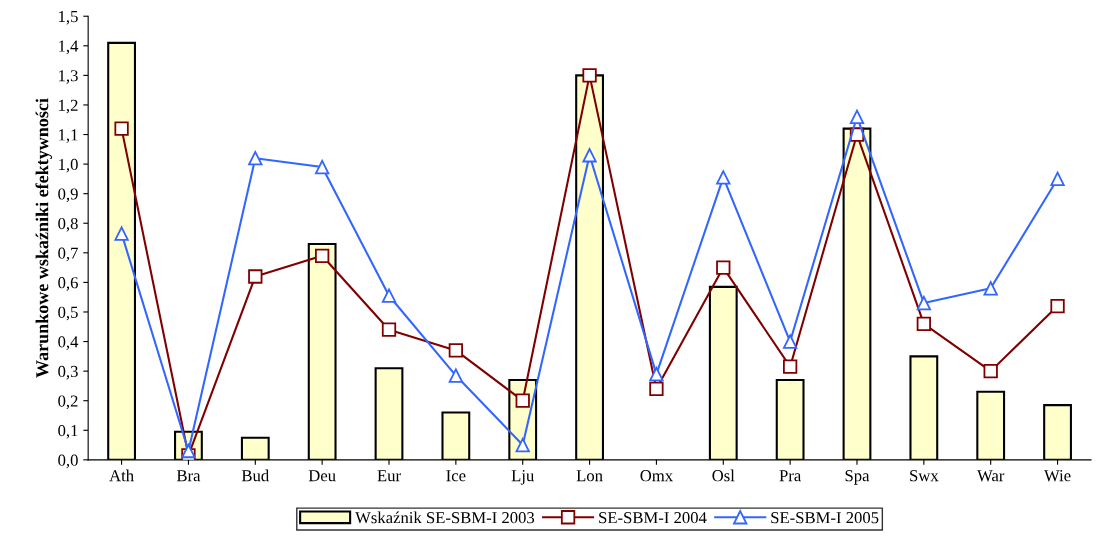  Describe the element at coordinates (68, 224) in the screenshot. I see `y-tick-label: 0,8` at that location.